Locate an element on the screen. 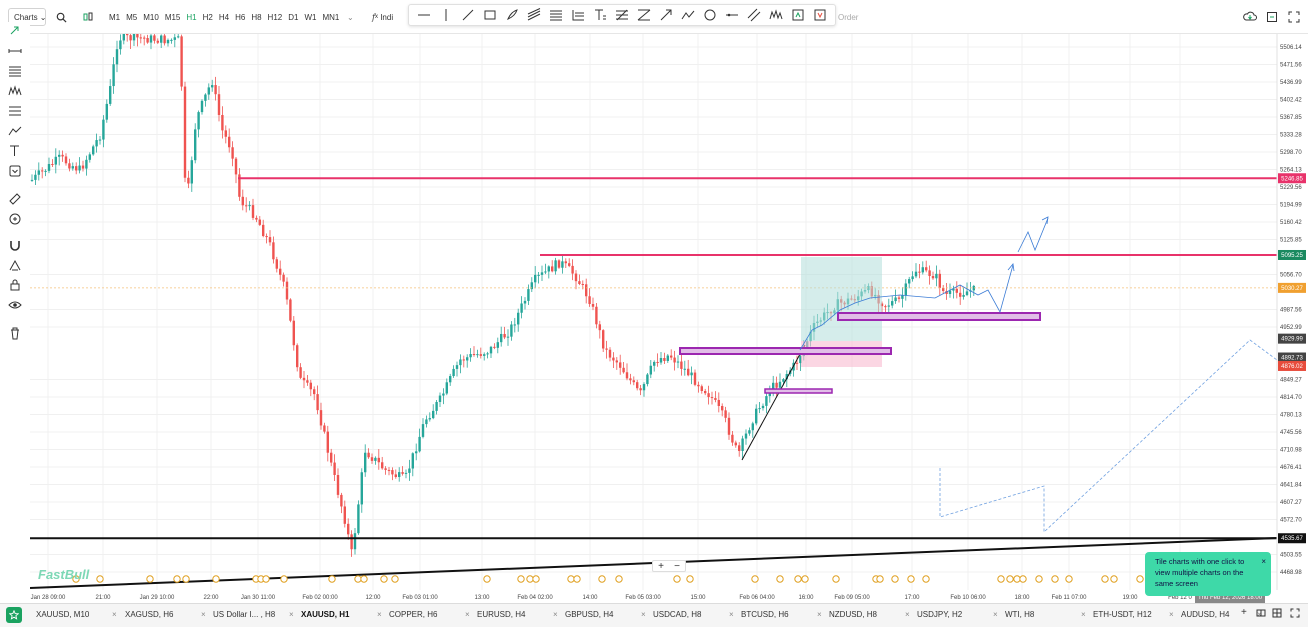  time-tick-label: Jan 30 11:00 is located at coordinates (258, 598).